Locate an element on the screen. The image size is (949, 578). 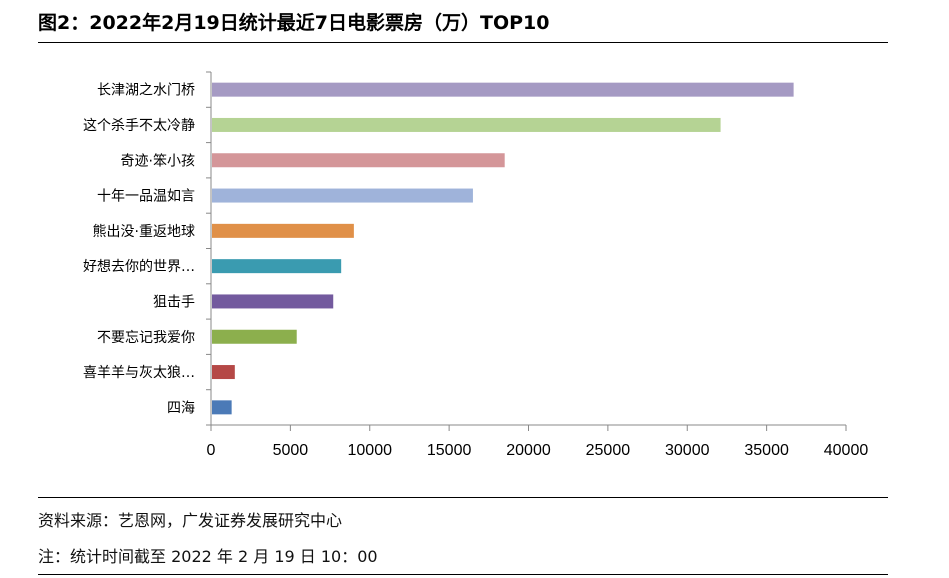
category-label: 四海 is located at coordinates (181, 408).